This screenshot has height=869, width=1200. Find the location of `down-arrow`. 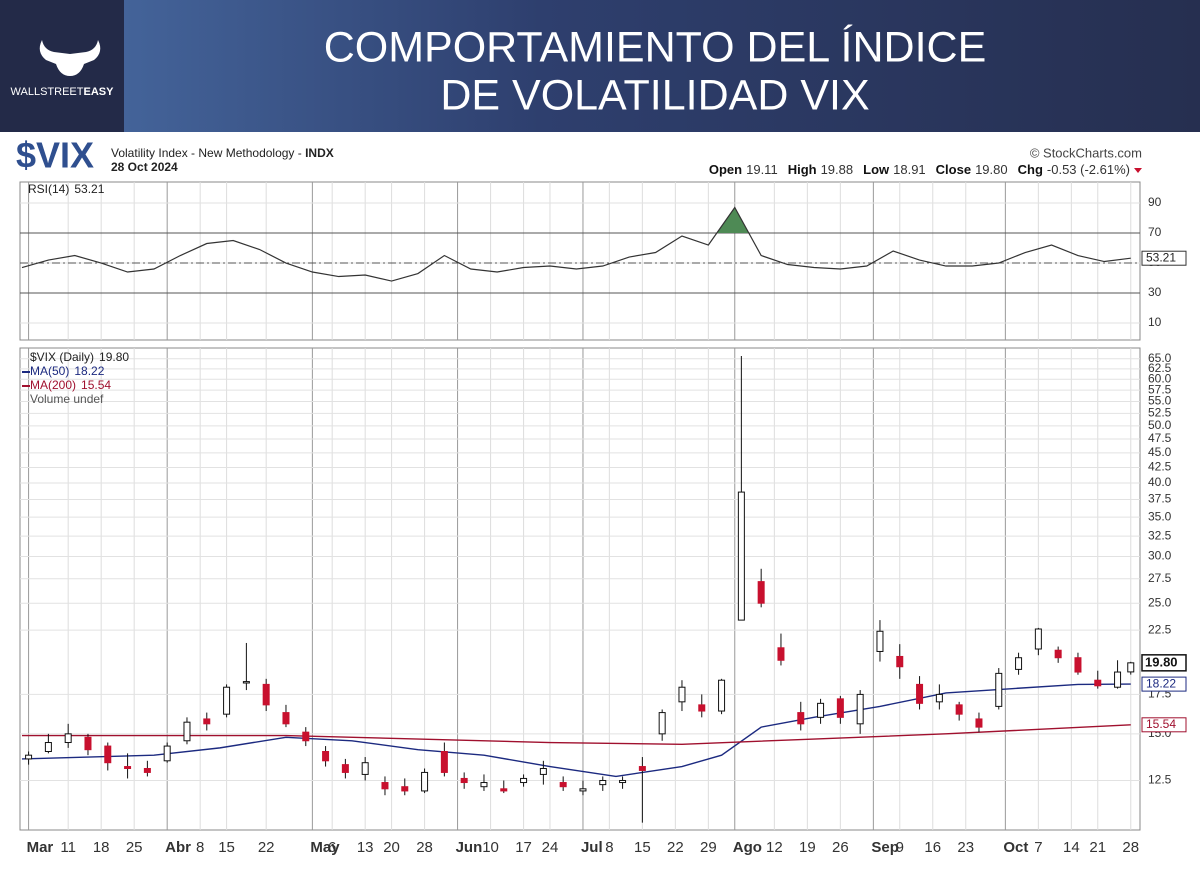

down-arrow is located at coordinates (1138, 170).